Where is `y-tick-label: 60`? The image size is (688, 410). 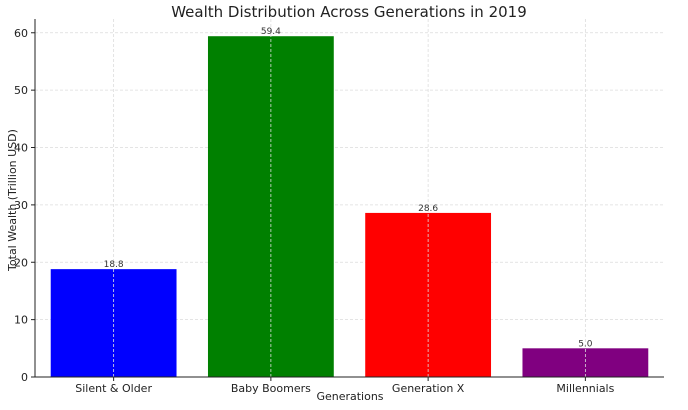 y-tick-label: 60 is located at coordinates (21, 33).